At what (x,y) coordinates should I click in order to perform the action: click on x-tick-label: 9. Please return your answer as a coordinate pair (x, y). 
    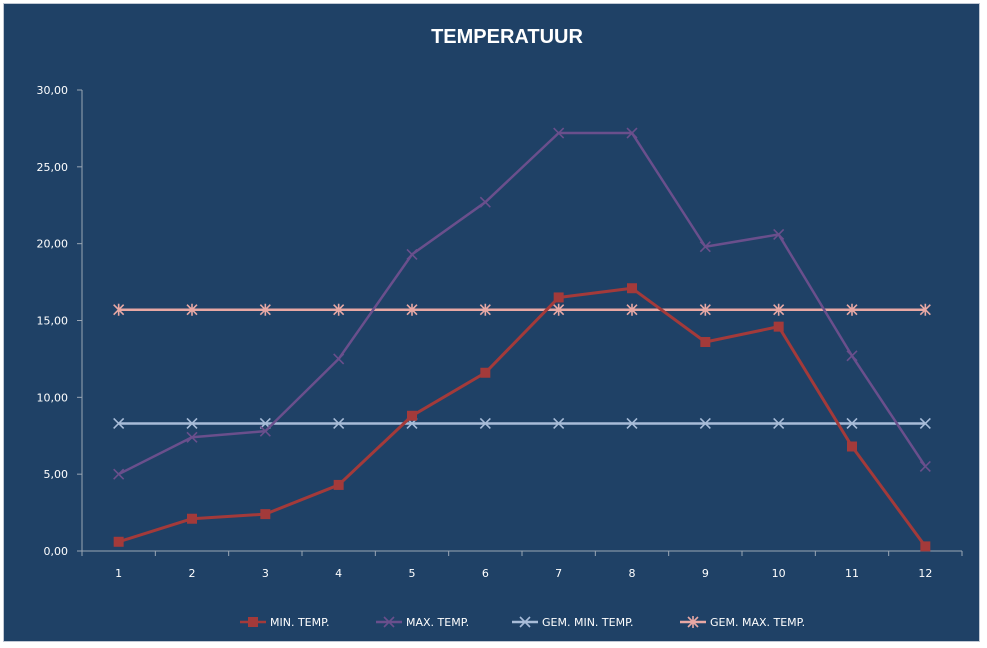
    Looking at the image, I should click on (705, 573).